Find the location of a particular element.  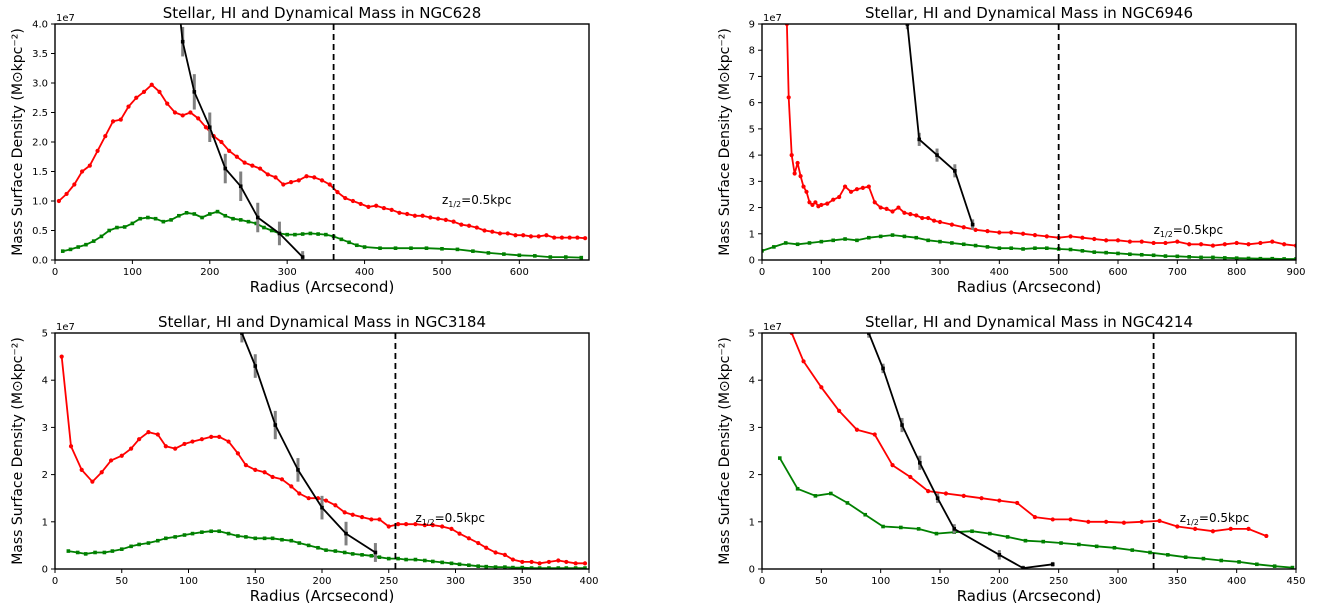

y-tick-label: 5 is located at coordinates (752, 129).